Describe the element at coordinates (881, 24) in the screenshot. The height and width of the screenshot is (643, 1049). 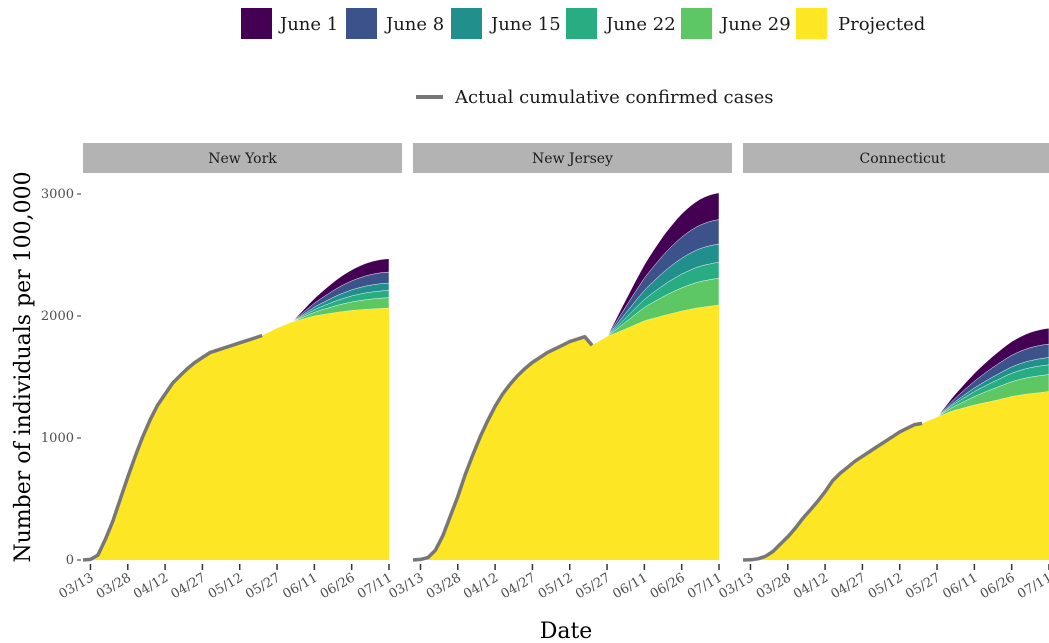
I see `legend-label-5: Projected` at that location.